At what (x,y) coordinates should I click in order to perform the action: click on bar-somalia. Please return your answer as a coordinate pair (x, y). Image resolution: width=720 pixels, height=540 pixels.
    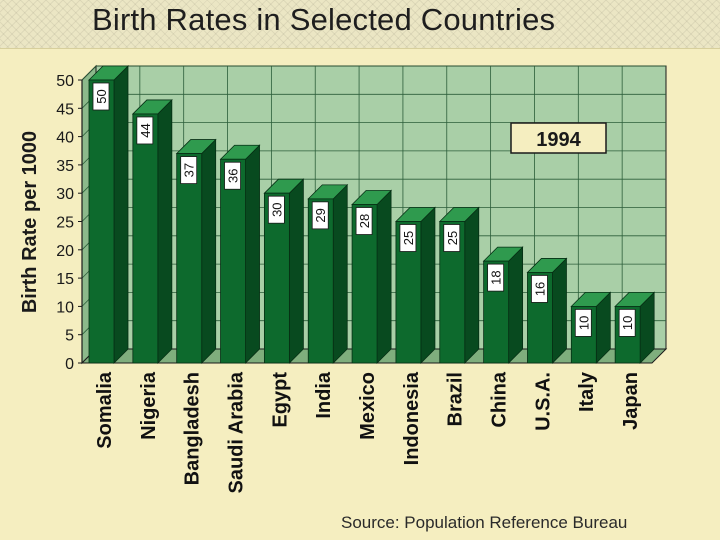
    Looking at the image, I should click on (108, 214).